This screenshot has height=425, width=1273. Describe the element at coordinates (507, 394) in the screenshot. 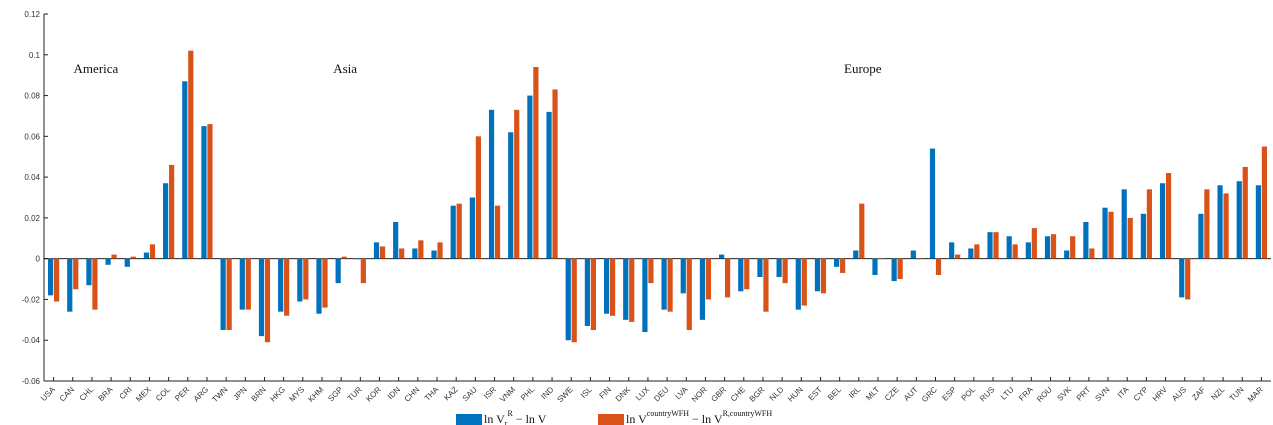

I see `x-tick-label-vnm: VNM` at that location.